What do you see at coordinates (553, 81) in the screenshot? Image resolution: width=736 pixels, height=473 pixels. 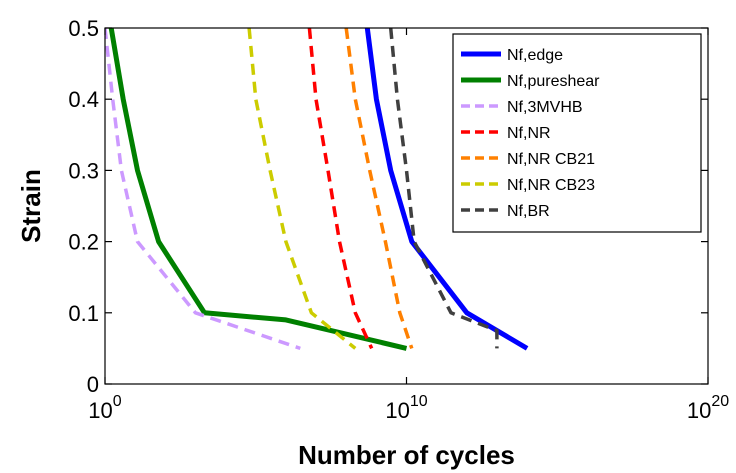 I see `legend-label-2: Nf,pureshear` at bounding box center [553, 81].